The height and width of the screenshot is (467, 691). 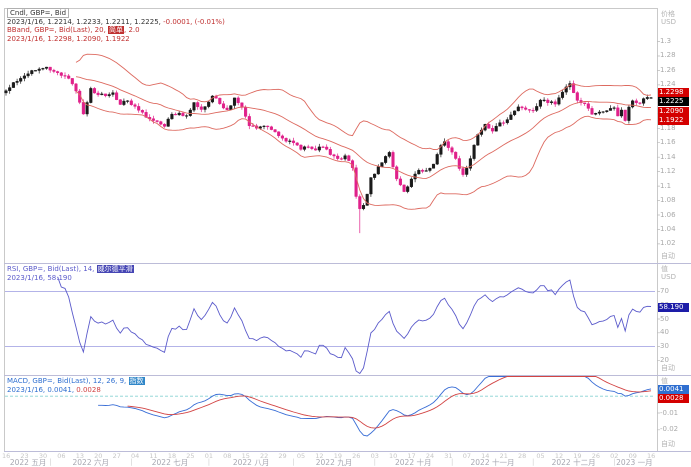 What do you see at coordinates (573, 462) in the screenshot?
I see `x-axis-month-label: 2022 十二月` at bounding box center [573, 462].